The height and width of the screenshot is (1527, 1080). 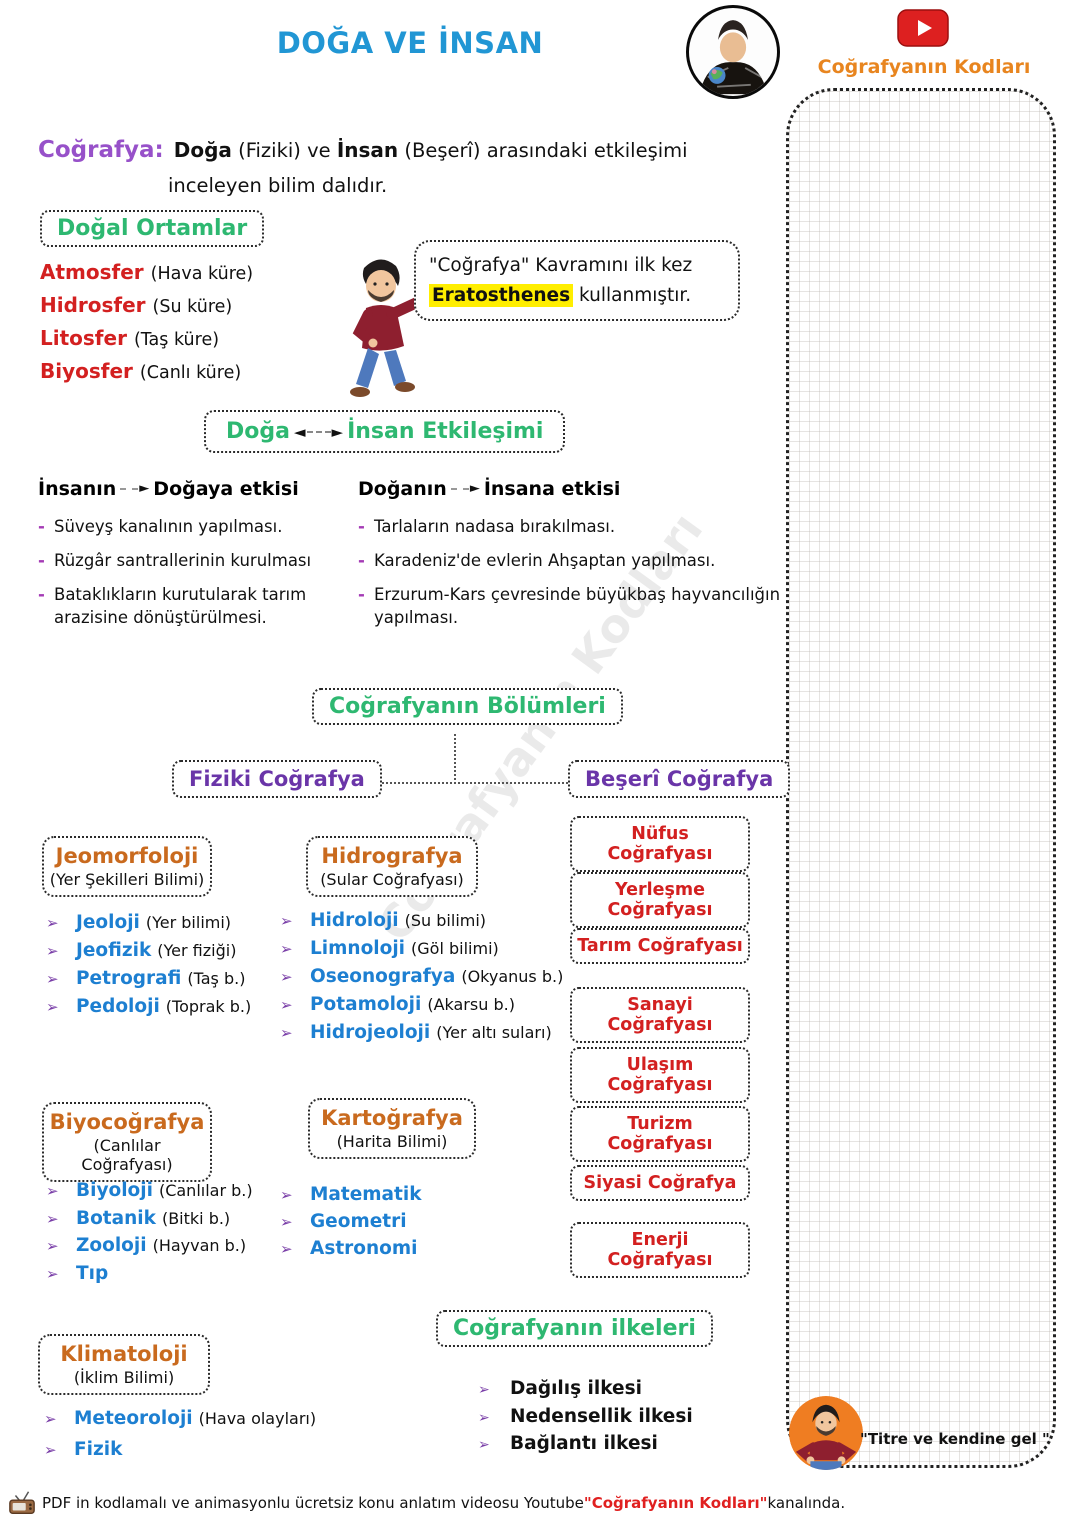 I want to click on definition-line-2: inceleyen bilim dalıdır., so click(x=278, y=185).